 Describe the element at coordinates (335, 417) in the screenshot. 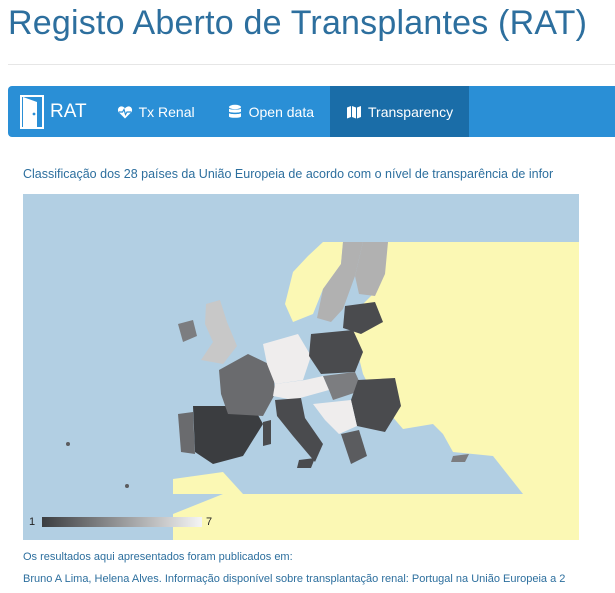

I see `balkans` at that location.